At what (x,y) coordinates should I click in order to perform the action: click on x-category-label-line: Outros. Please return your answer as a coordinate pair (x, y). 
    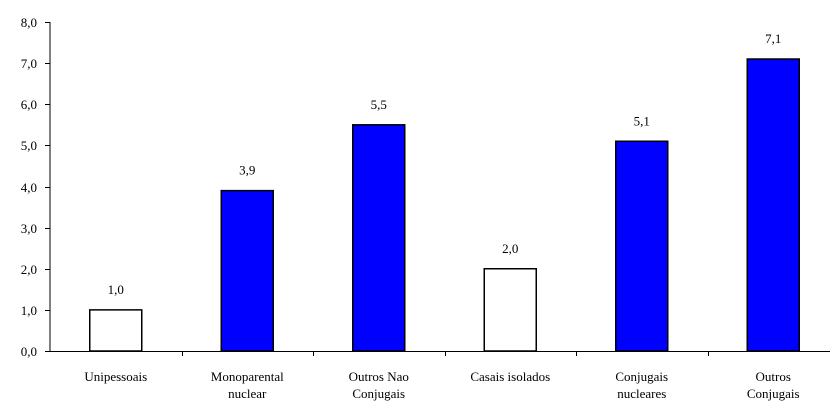
    Looking at the image, I should click on (773, 376).